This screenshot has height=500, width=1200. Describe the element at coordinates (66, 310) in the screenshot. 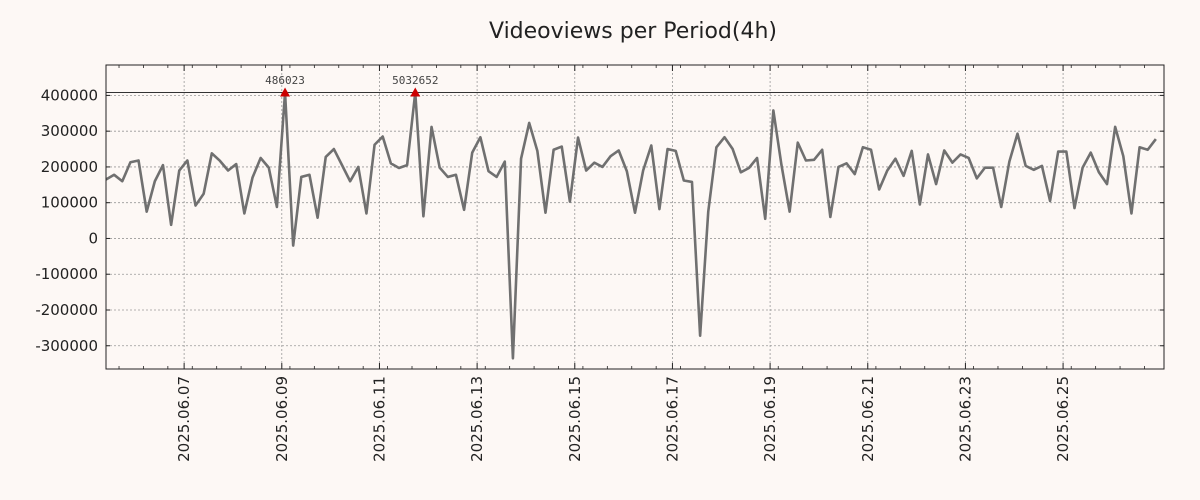

I see `y-tick-label: -200000` at that location.